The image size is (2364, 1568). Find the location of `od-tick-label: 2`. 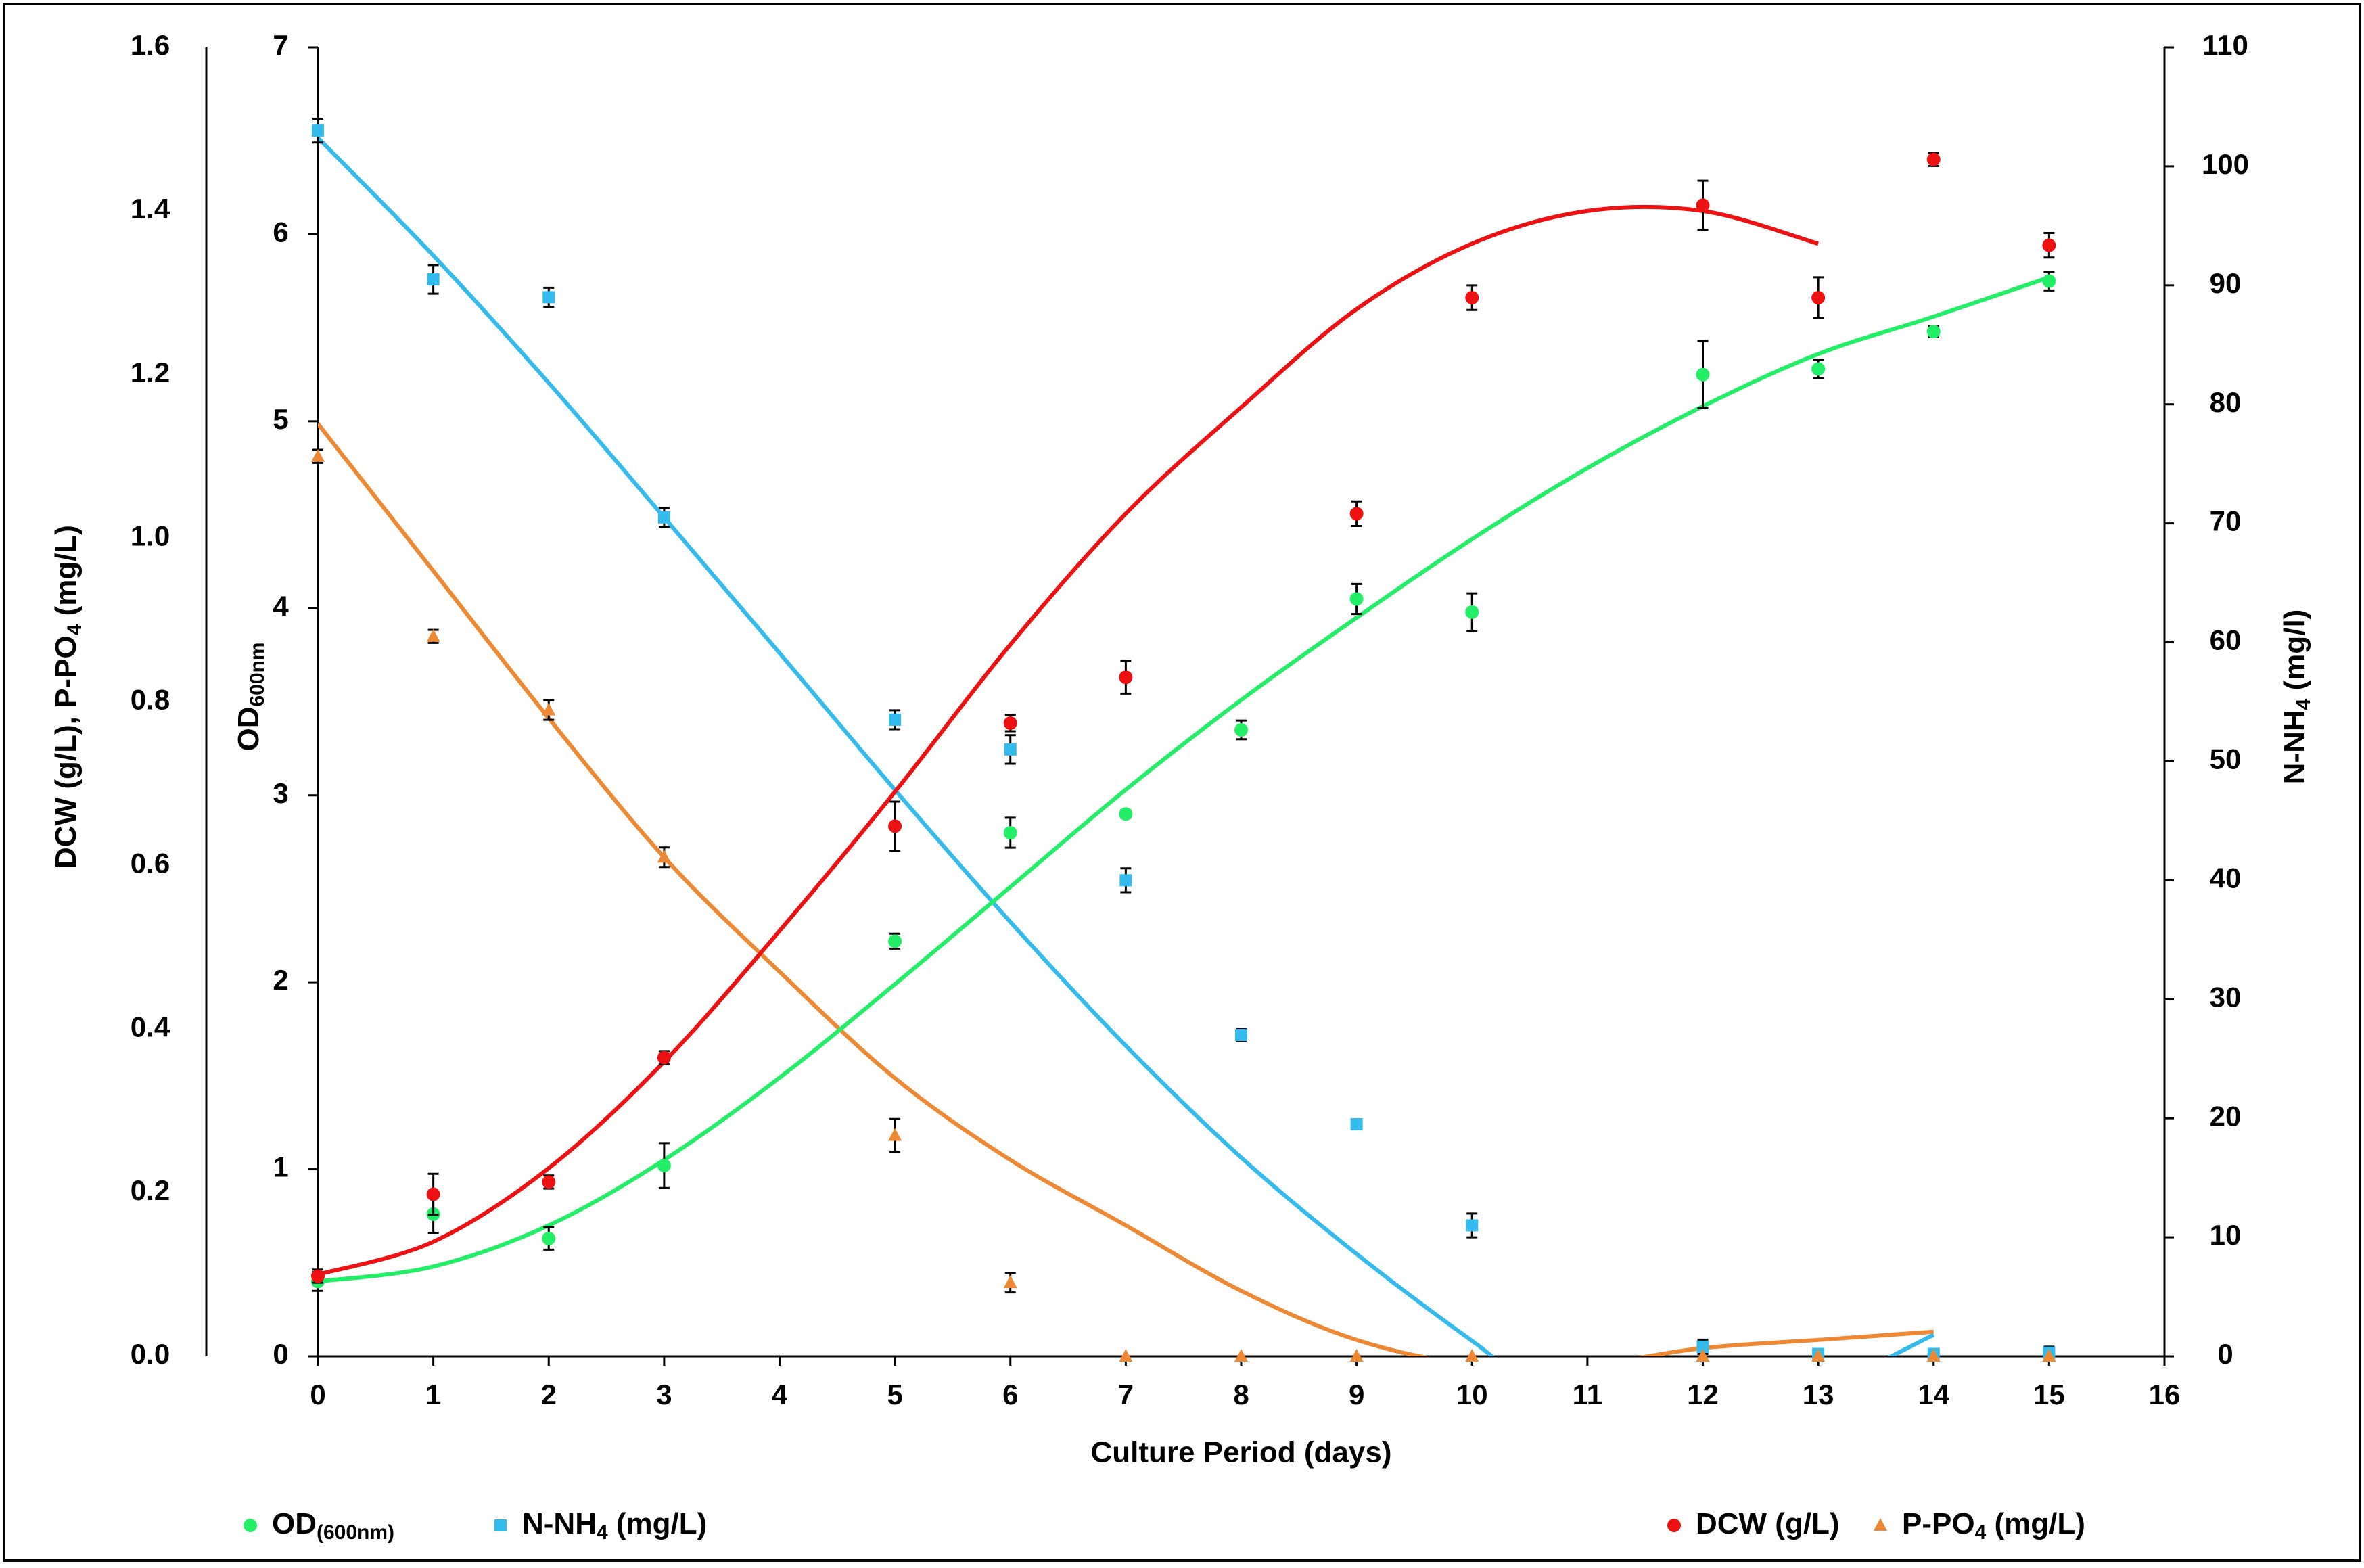

od-tick-label: 2 is located at coordinates (280, 980).